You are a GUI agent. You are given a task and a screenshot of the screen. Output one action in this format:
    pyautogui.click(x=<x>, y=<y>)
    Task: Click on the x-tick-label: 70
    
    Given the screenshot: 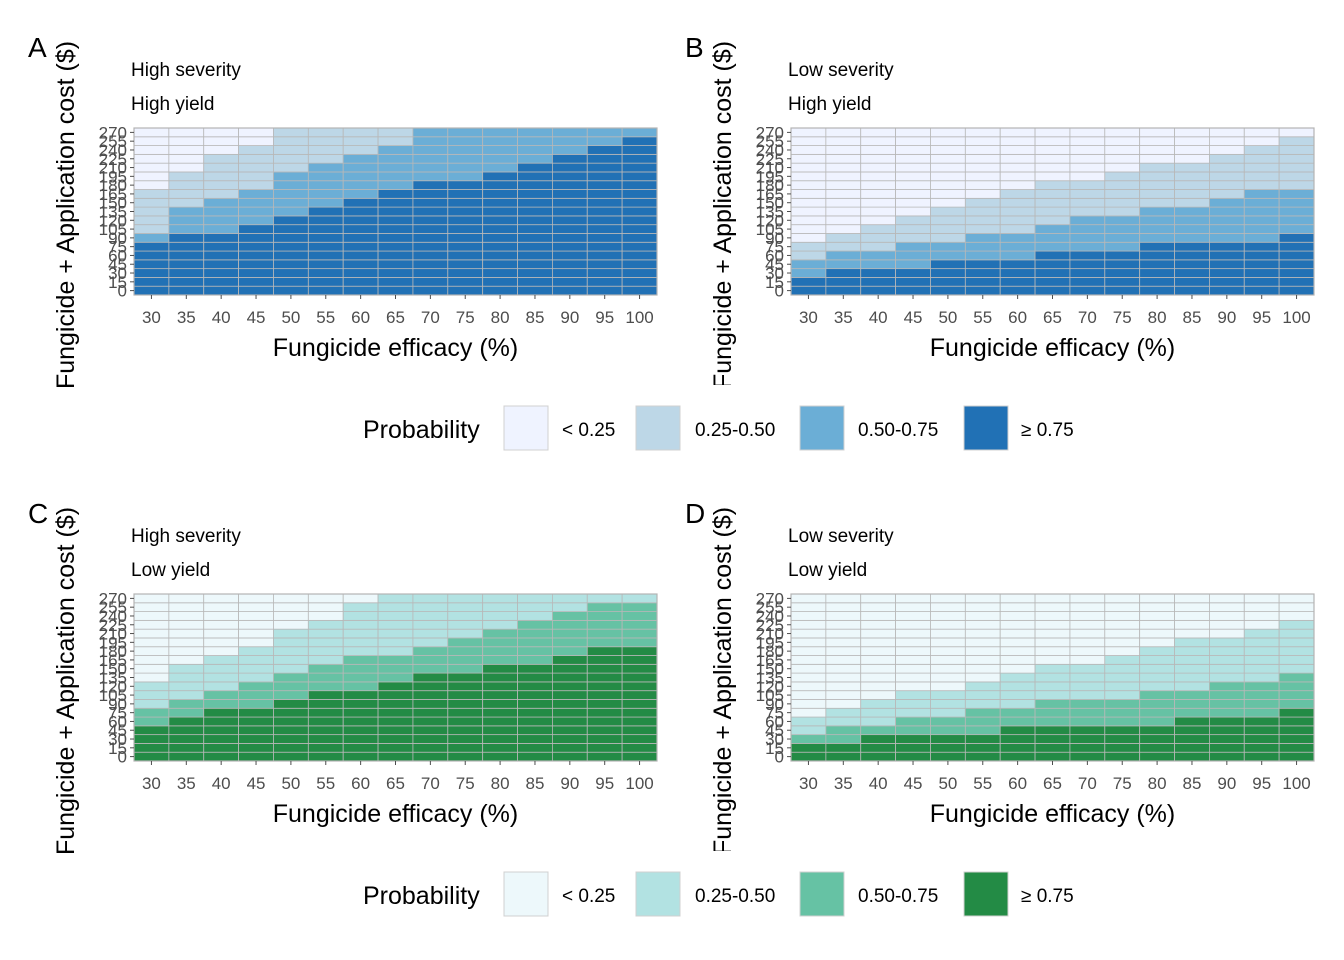 What is the action you would take?
    pyautogui.click(x=1087, y=783)
    